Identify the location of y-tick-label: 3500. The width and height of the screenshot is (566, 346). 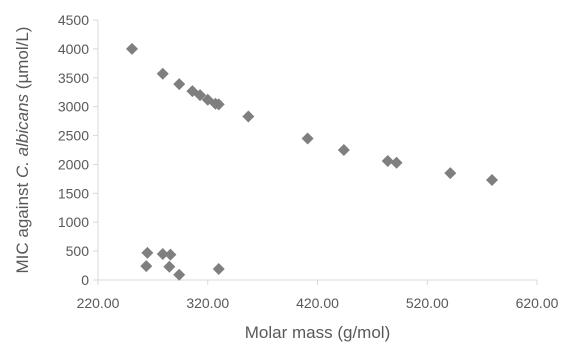
(73, 78).